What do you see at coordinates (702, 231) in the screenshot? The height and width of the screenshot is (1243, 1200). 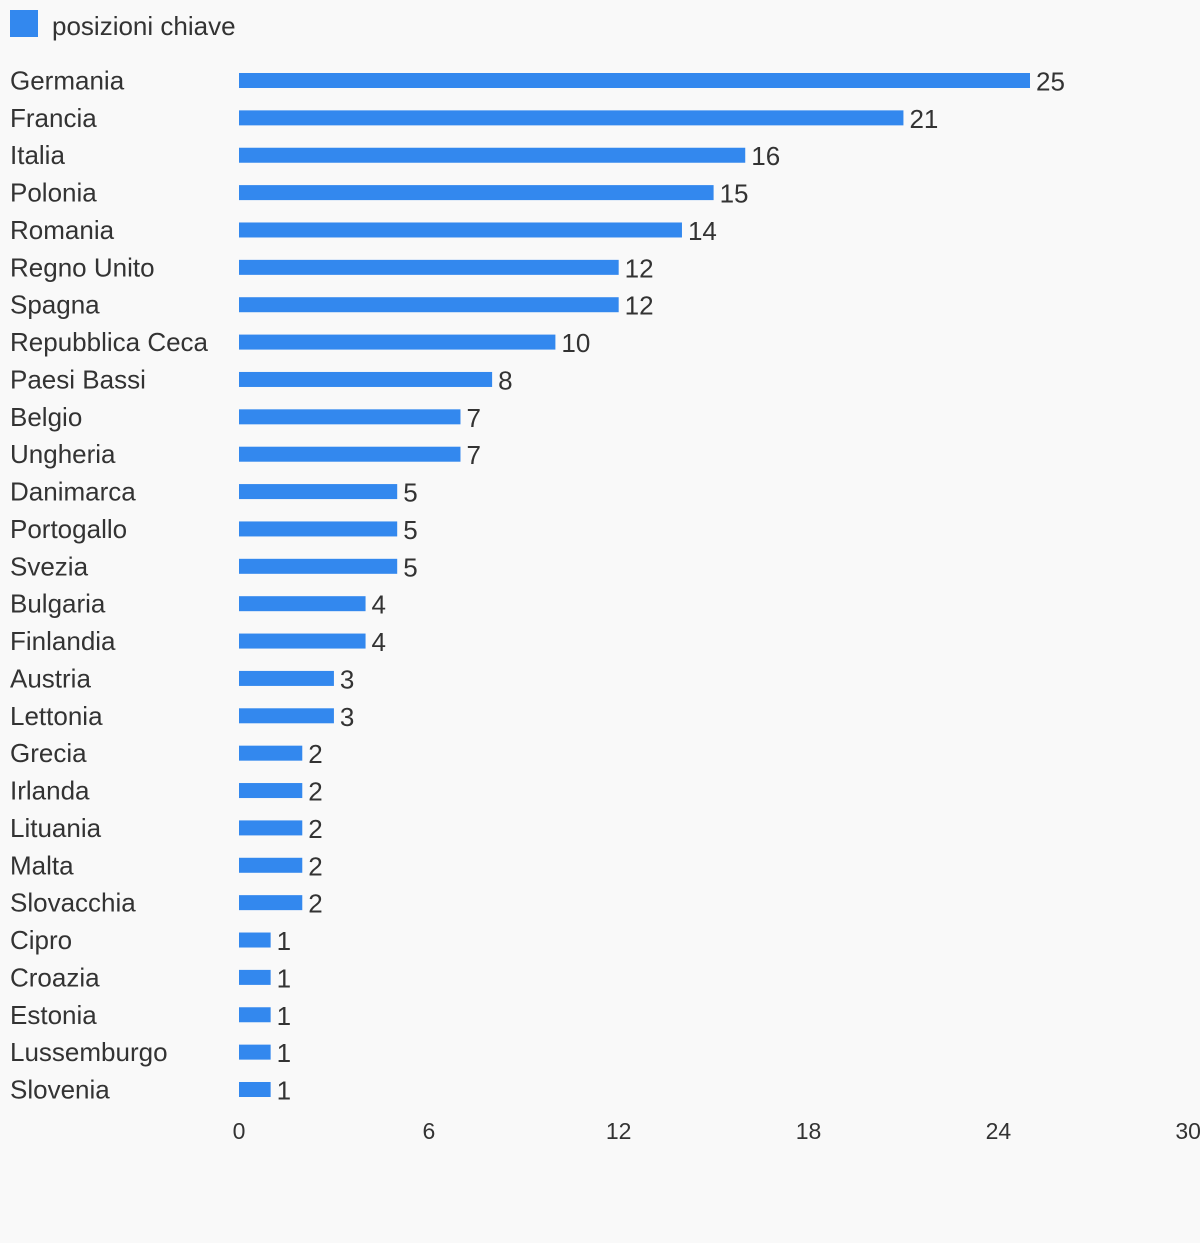 I see `value-label: 14` at bounding box center [702, 231].